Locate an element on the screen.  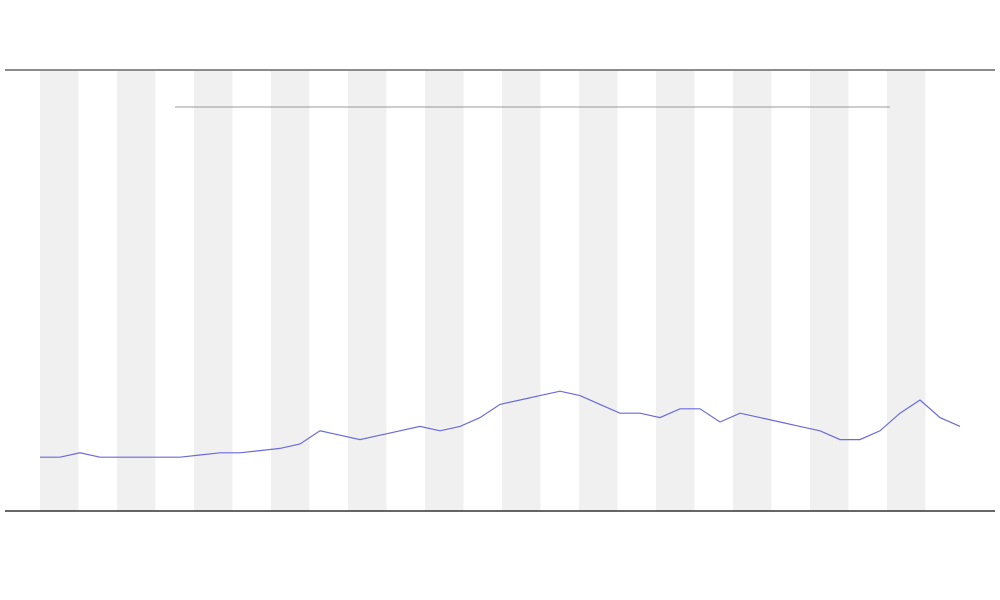
series-line is located at coordinates (500, 424).